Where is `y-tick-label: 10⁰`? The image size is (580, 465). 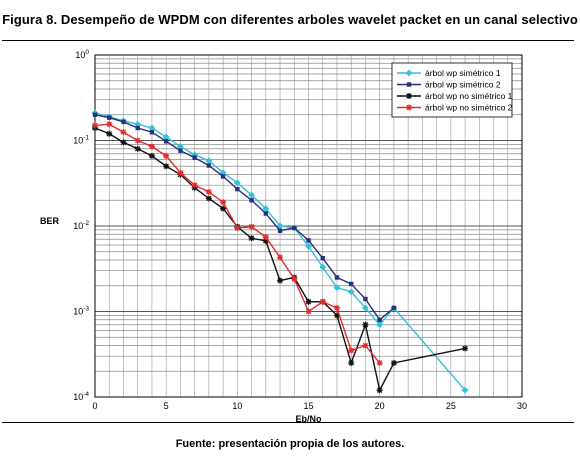
y-tick-label: 10⁰ is located at coordinates (82, 54).